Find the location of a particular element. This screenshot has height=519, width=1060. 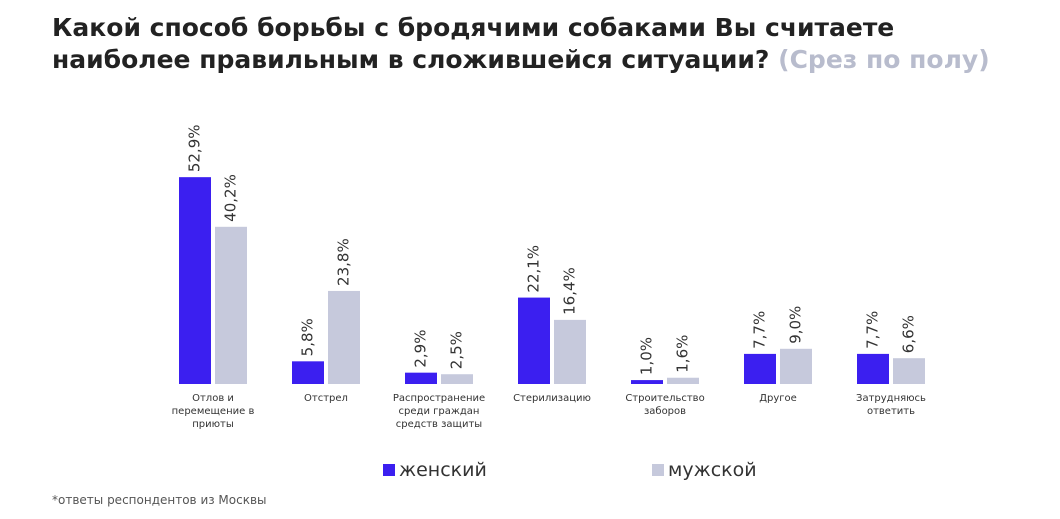

x-tick-label: Затрудняюсь ответить is located at coordinates (891, 405).